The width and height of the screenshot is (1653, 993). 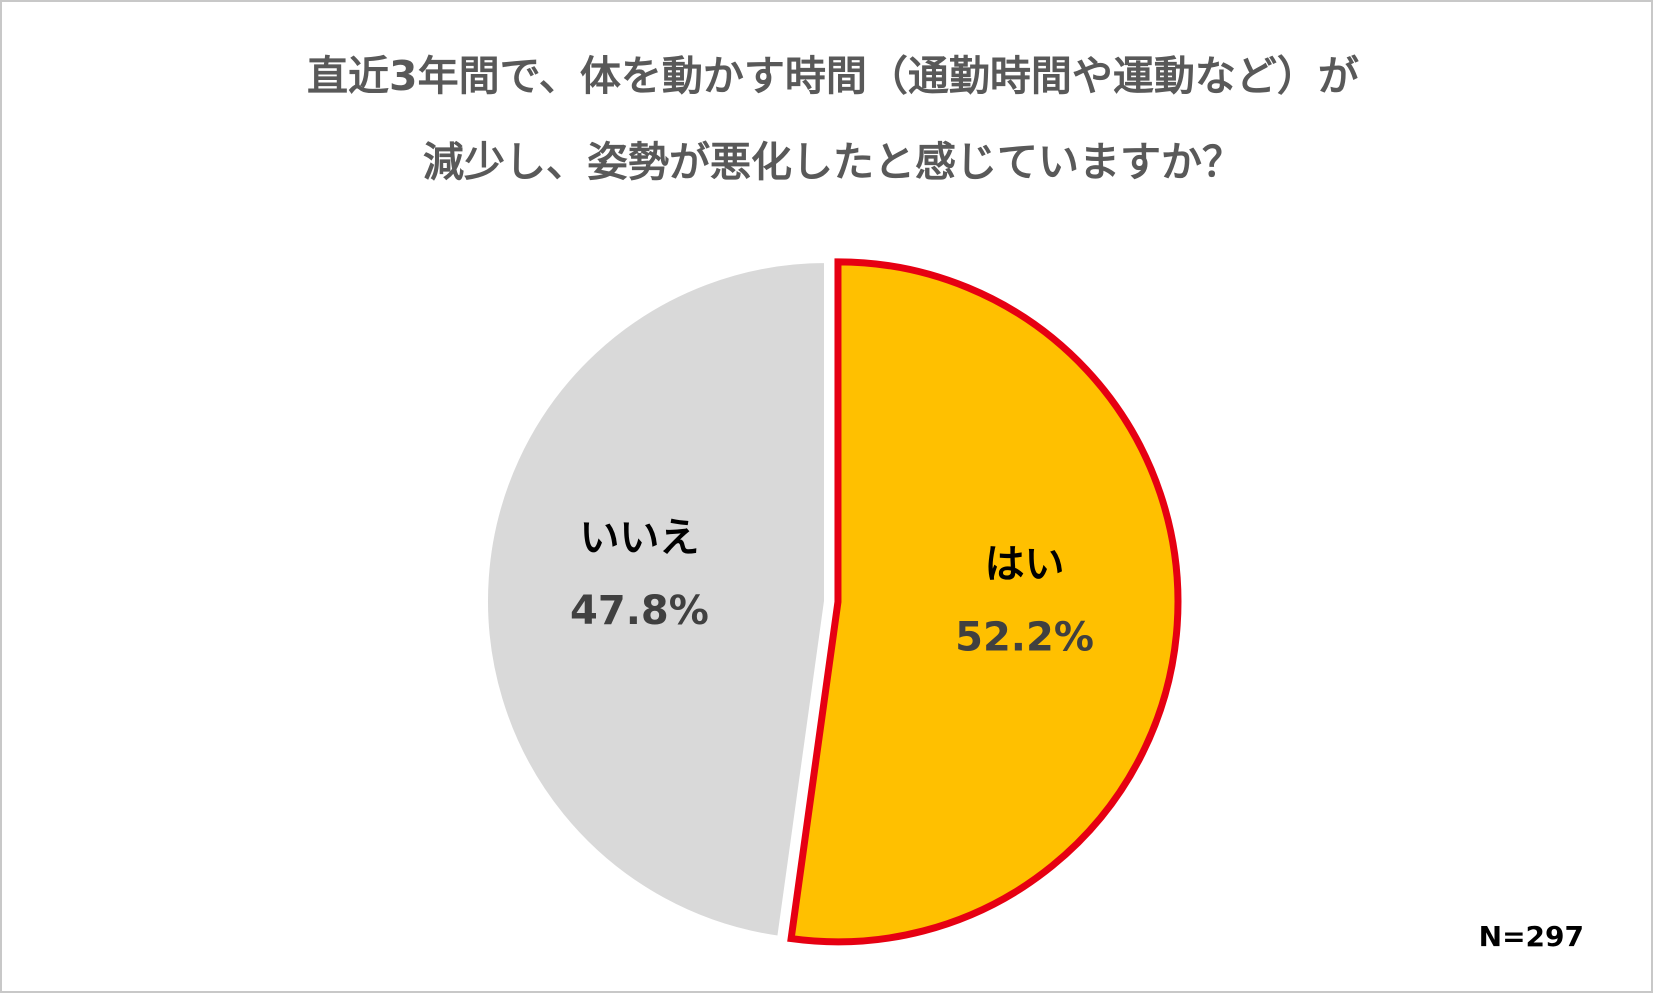 What do you see at coordinates (639, 611) in the screenshot?
I see `value-label: 47.8%` at bounding box center [639, 611].